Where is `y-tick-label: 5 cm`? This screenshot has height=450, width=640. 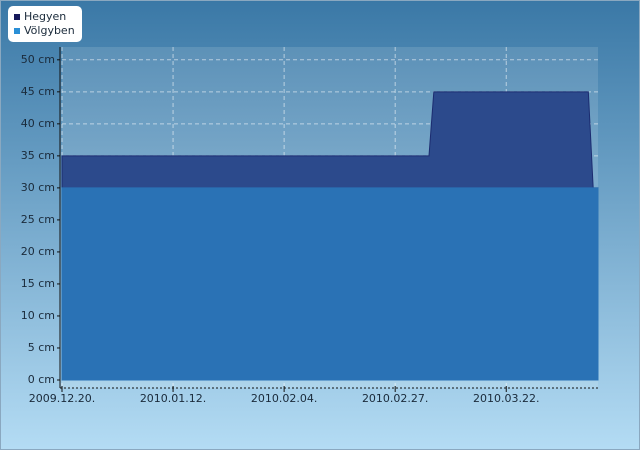 y-tick-label: 5 cm is located at coordinates (41, 347).